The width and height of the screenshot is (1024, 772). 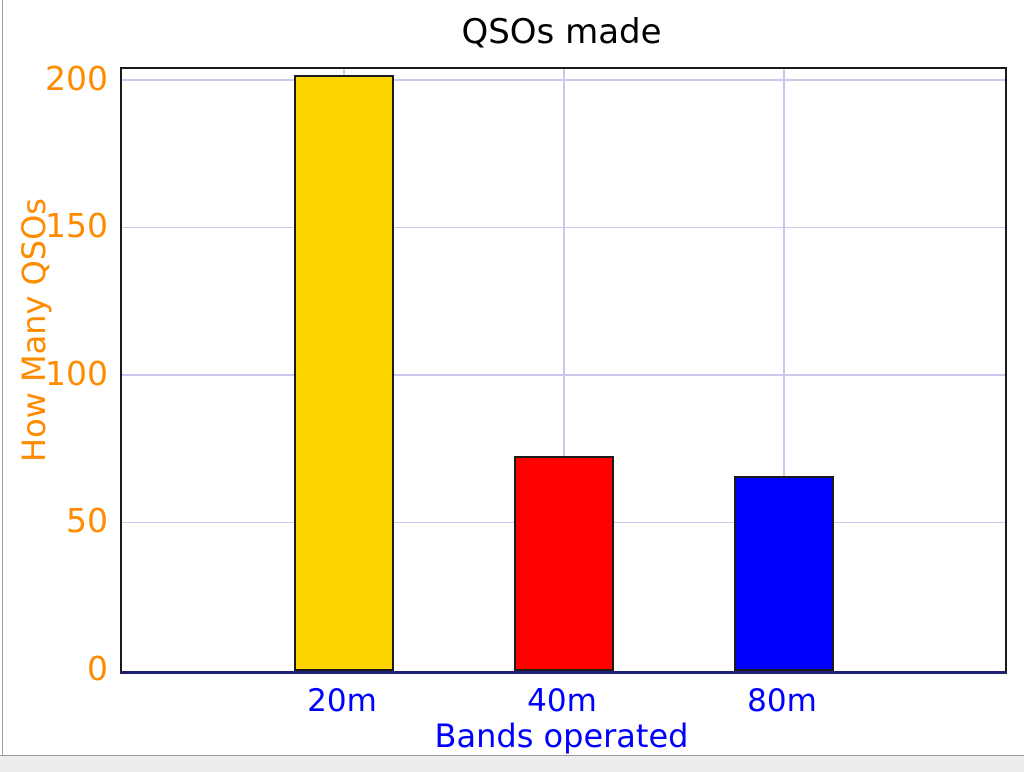 What do you see at coordinates (782, 701) in the screenshot?
I see `x-tick-label: 80m` at bounding box center [782, 701].